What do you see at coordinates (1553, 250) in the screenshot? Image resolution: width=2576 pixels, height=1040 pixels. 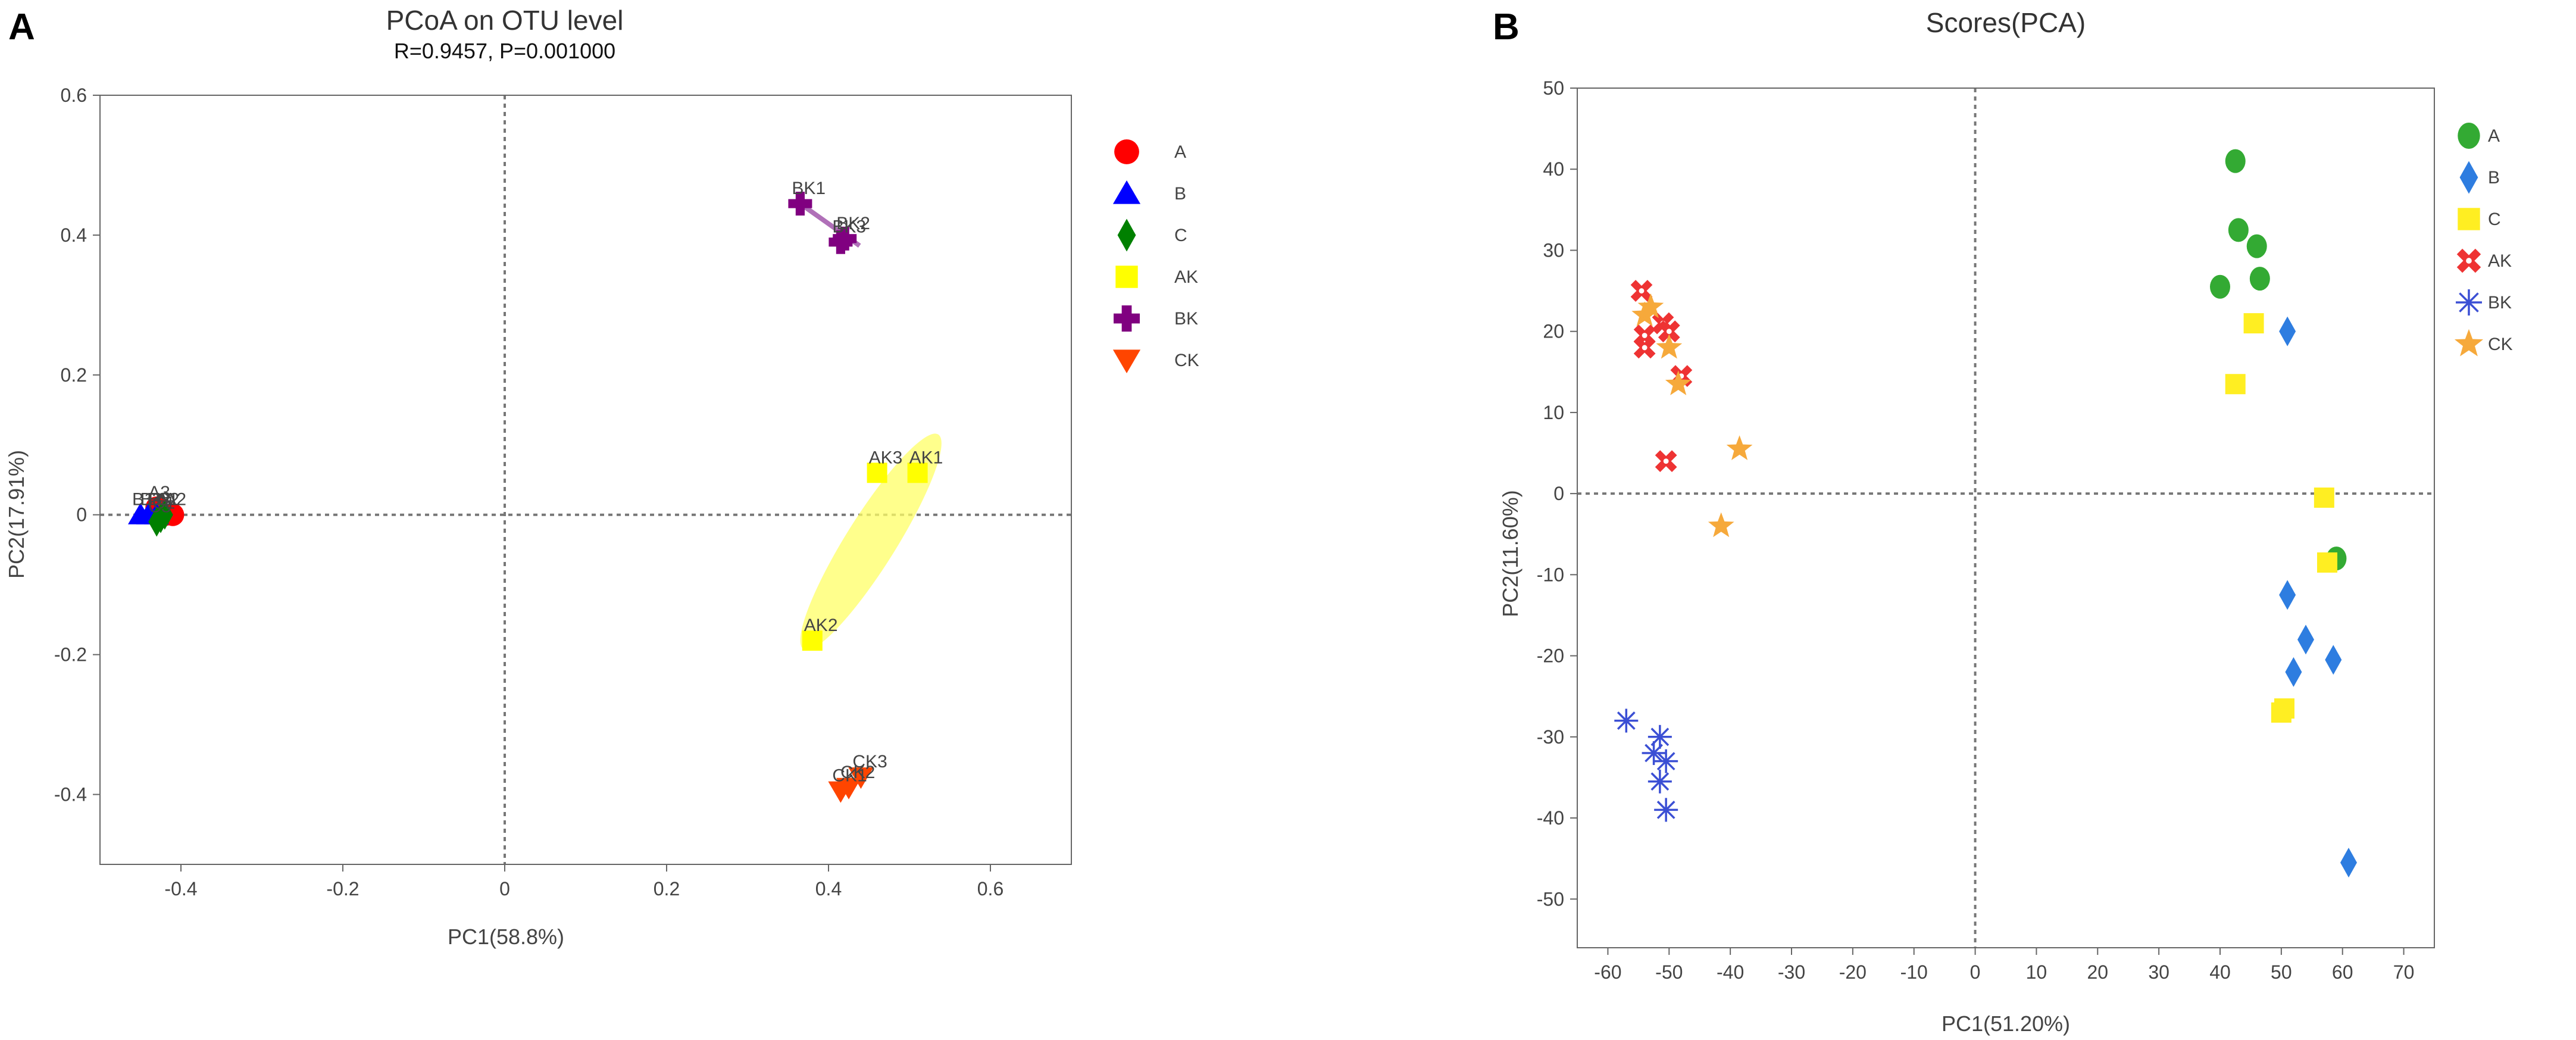 I see `y-tick-label: 30` at bounding box center [1553, 250].